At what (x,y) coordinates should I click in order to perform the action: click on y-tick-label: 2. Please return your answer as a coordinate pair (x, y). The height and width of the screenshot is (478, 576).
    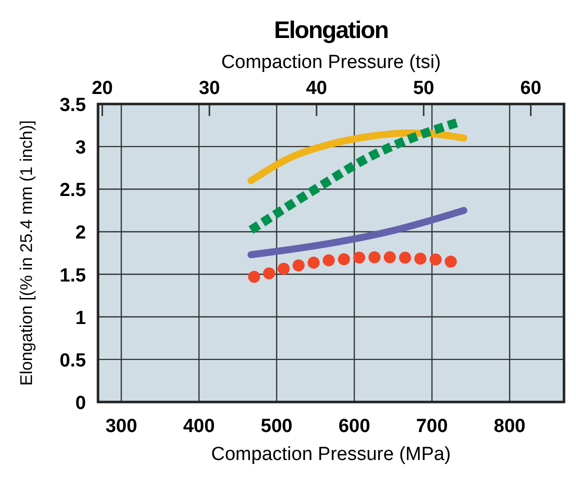
    Looking at the image, I should click on (80, 233).